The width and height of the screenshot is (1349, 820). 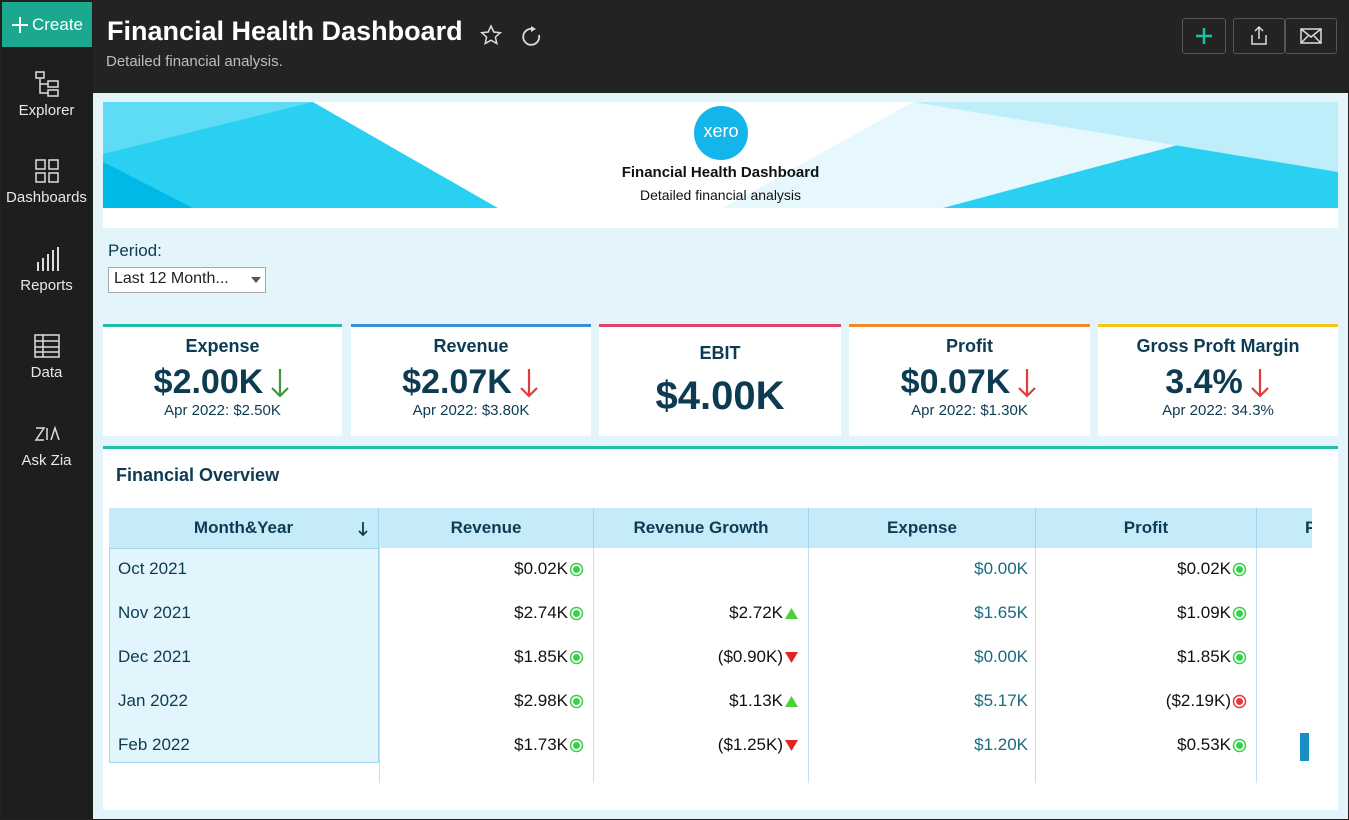 What do you see at coordinates (750, 744) in the screenshot?
I see `cell-value: ($1.25K)` at bounding box center [750, 744].